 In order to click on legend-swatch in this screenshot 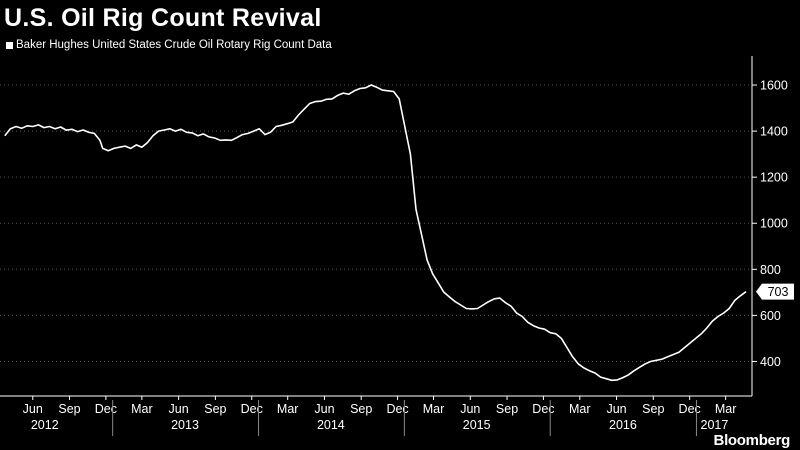, I will do `click(9, 45)`.